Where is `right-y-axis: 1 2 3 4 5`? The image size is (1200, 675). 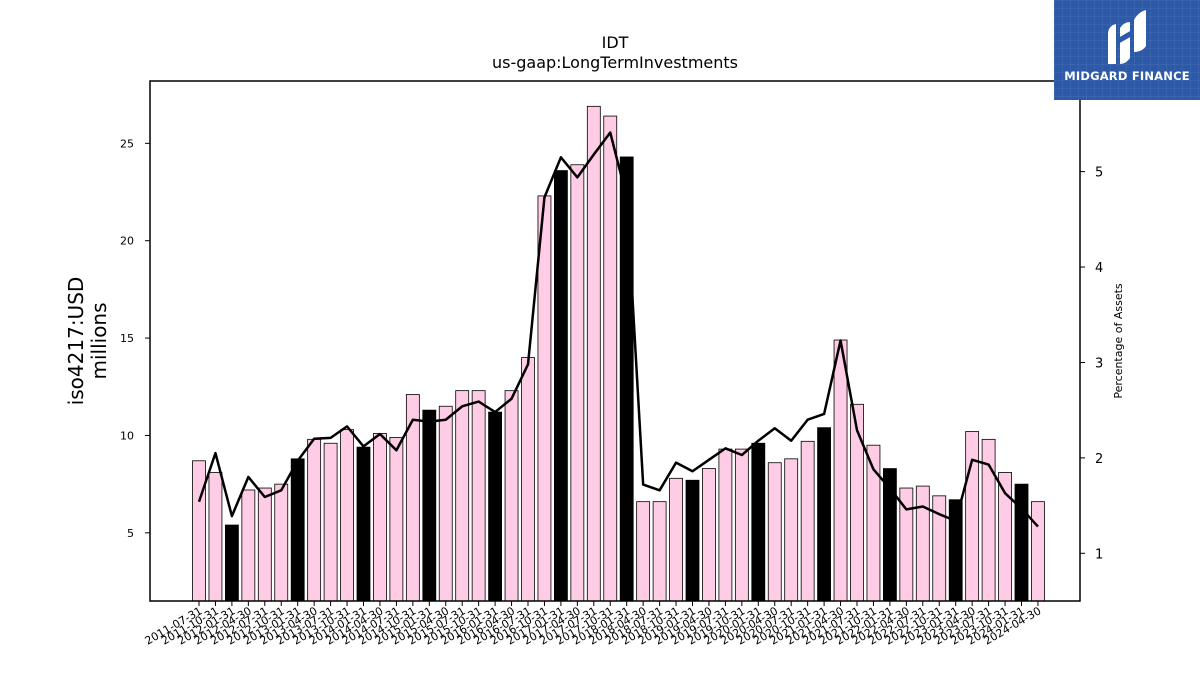 right-y-axis: 1 2 3 4 5 is located at coordinates (1091, 364).